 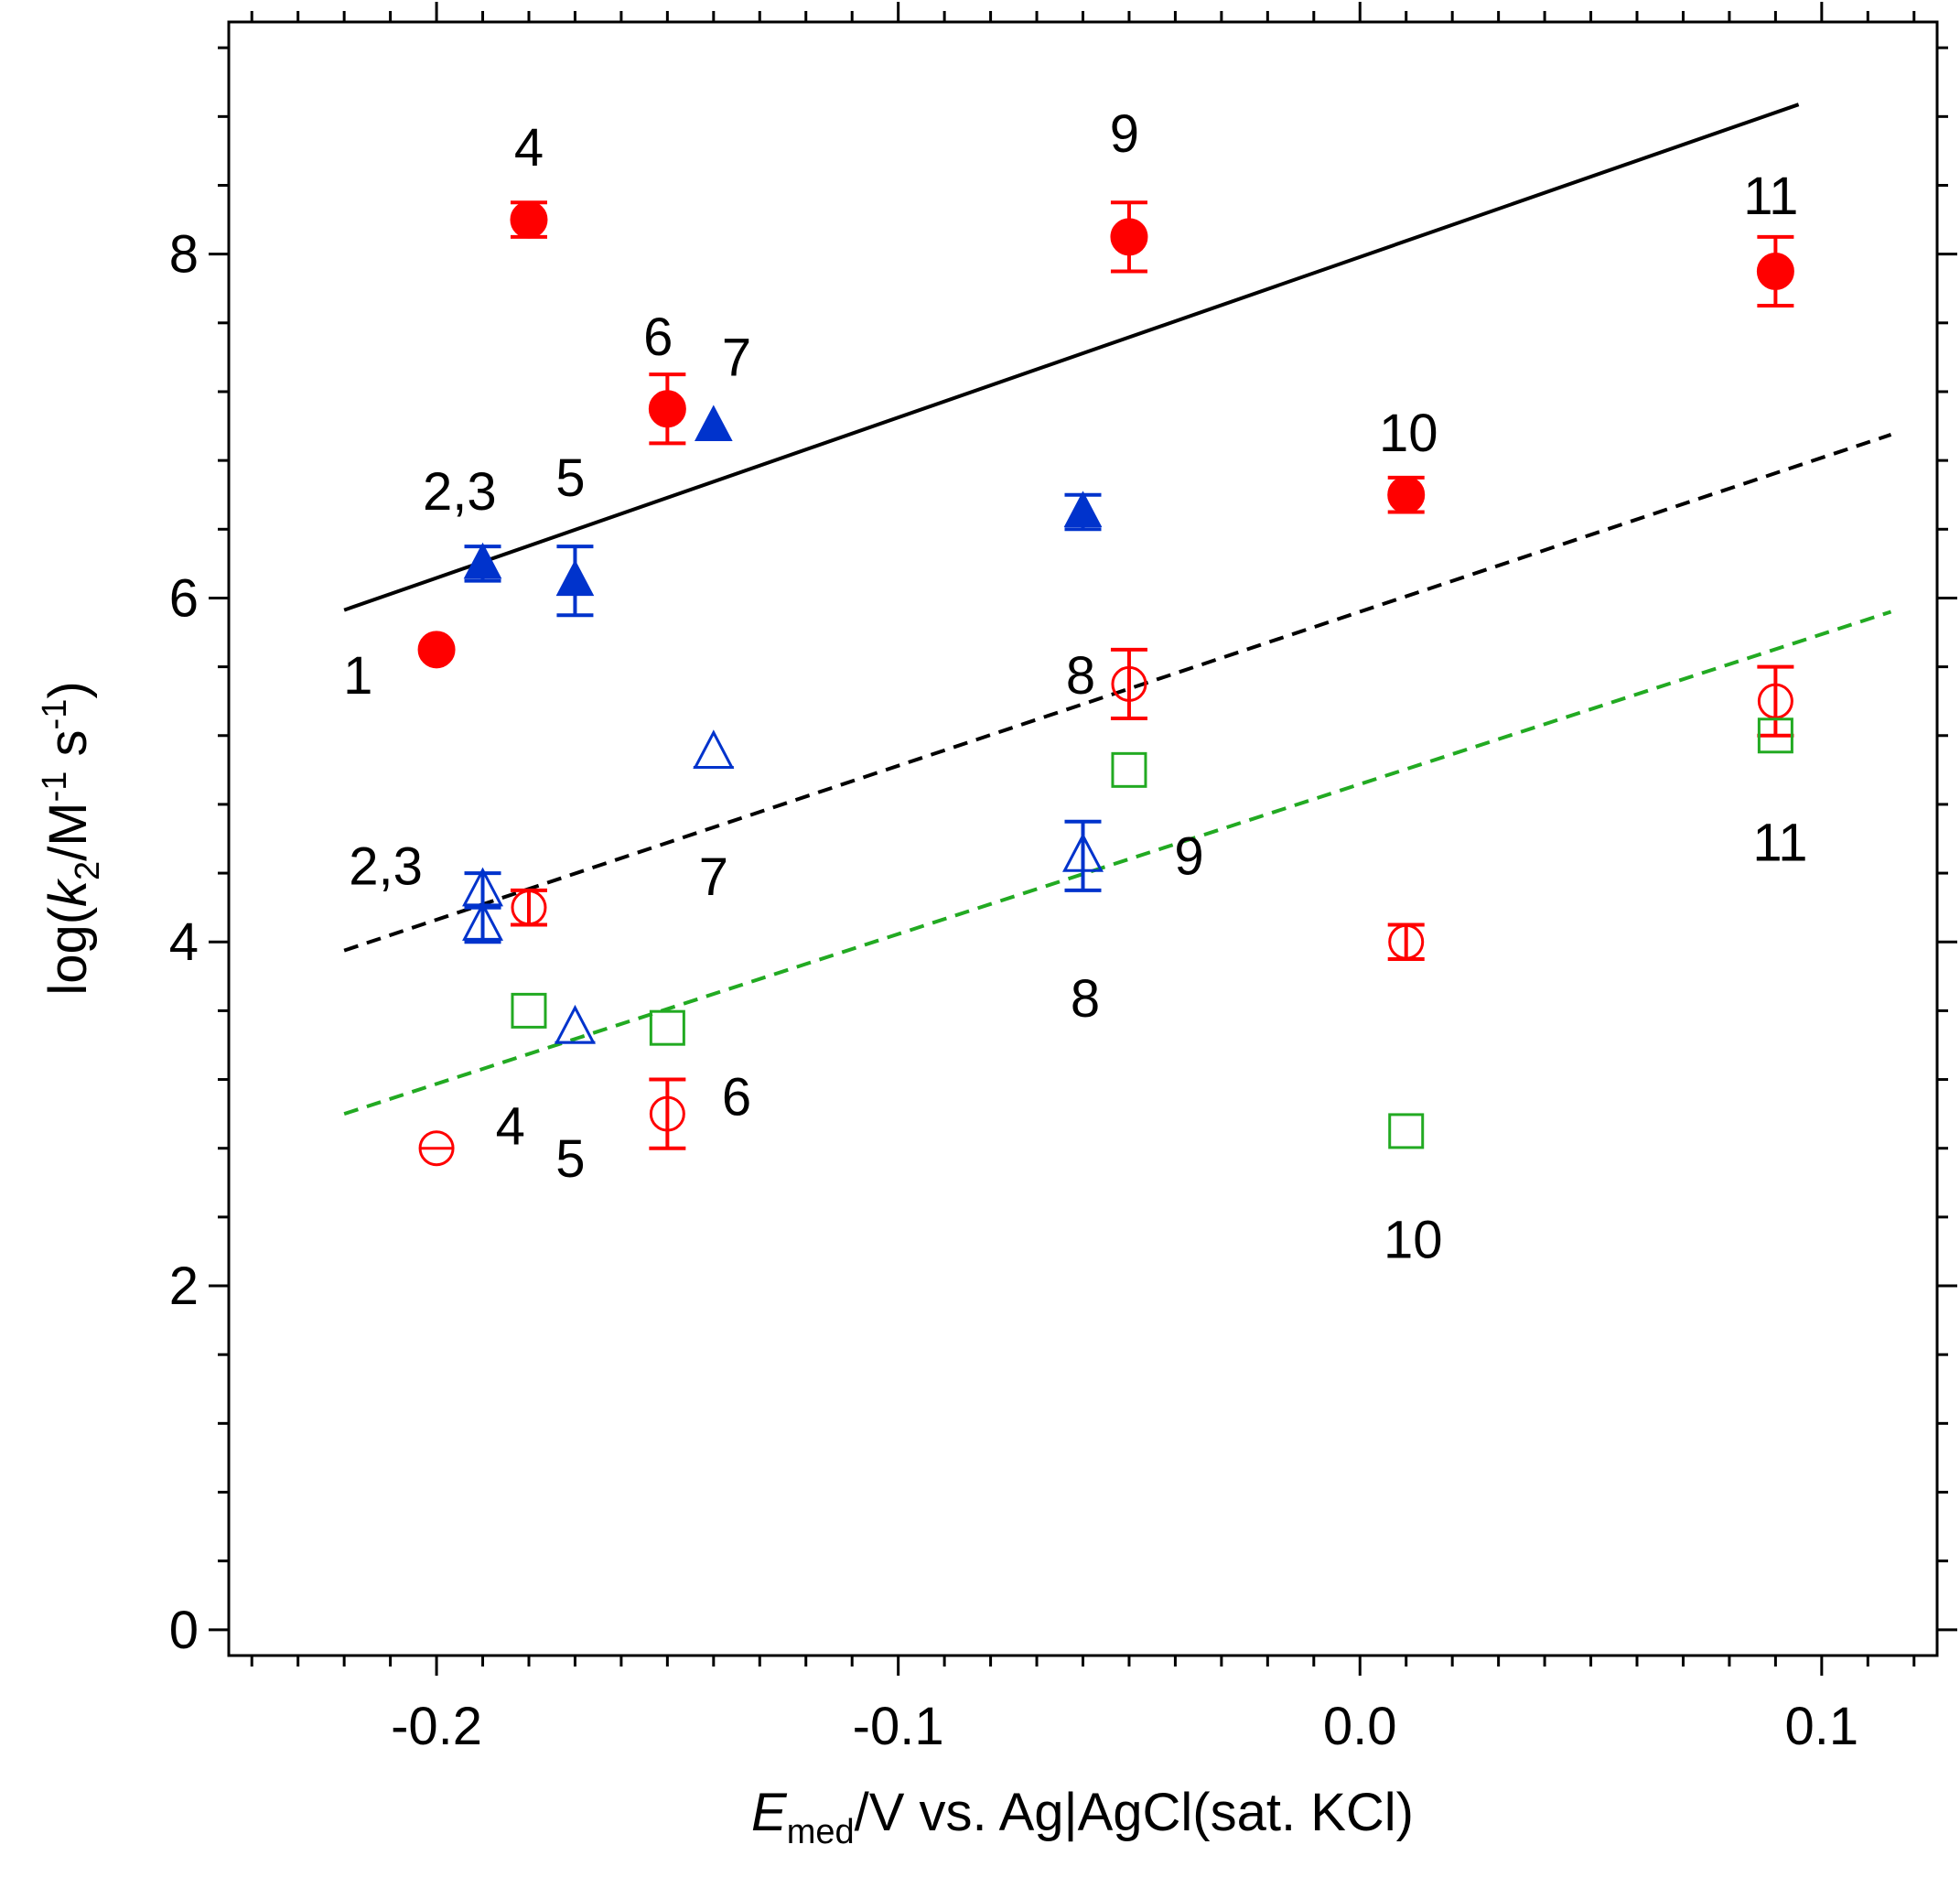 I want to click on x-axis-title-main: E, so click(x=769, y=1812).